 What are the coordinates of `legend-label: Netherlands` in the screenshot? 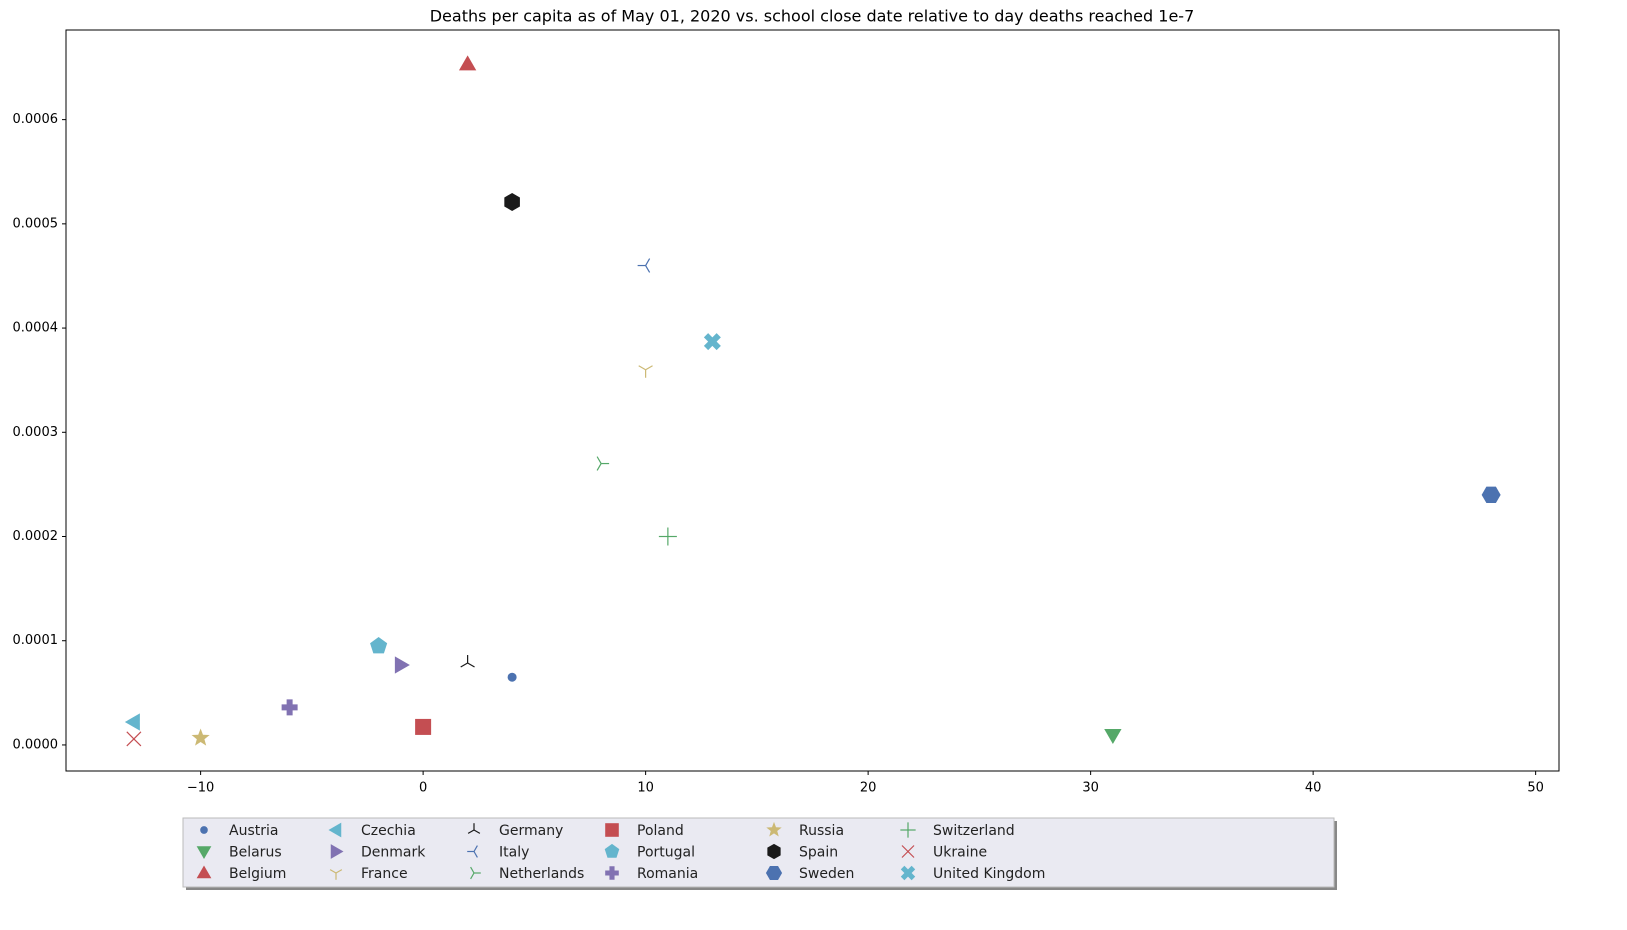 It's located at (541, 874).